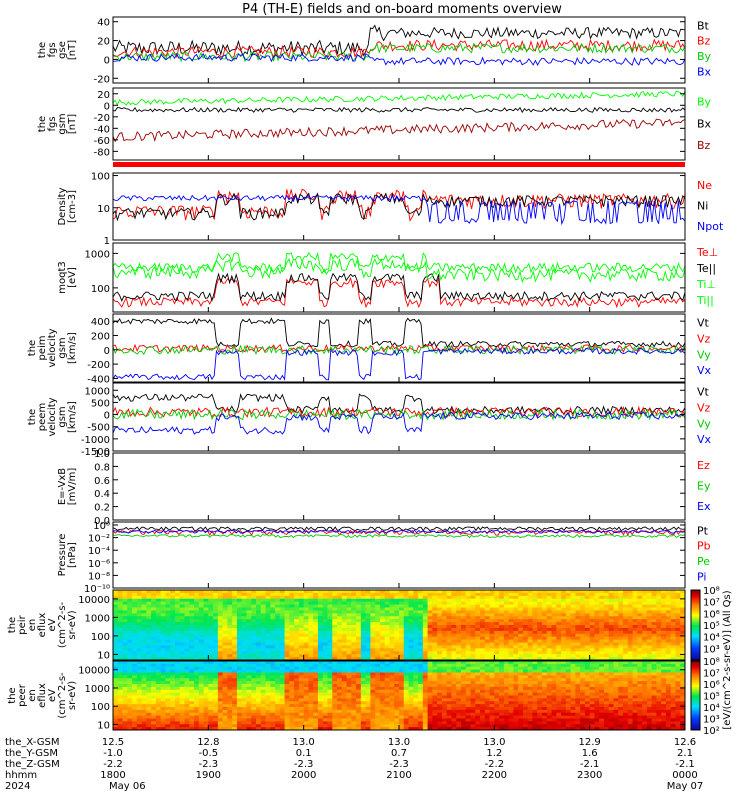 This screenshot has height=804, width=750. I want to click on legend-entry: Vz, so click(704, 338).